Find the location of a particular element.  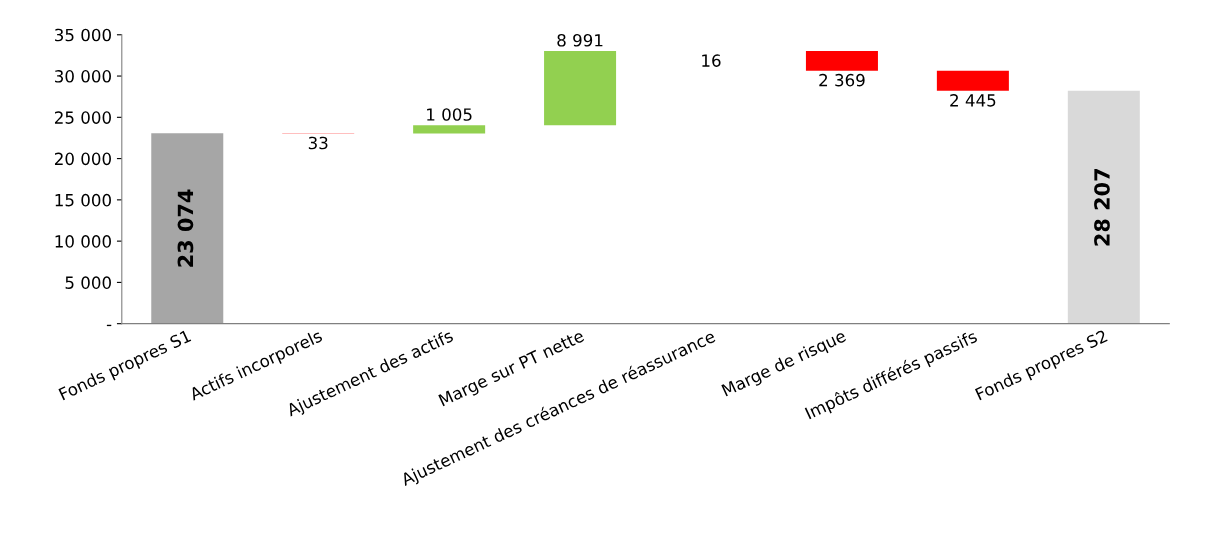

y-tick-label: 35 000 is located at coordinates (83, 35).